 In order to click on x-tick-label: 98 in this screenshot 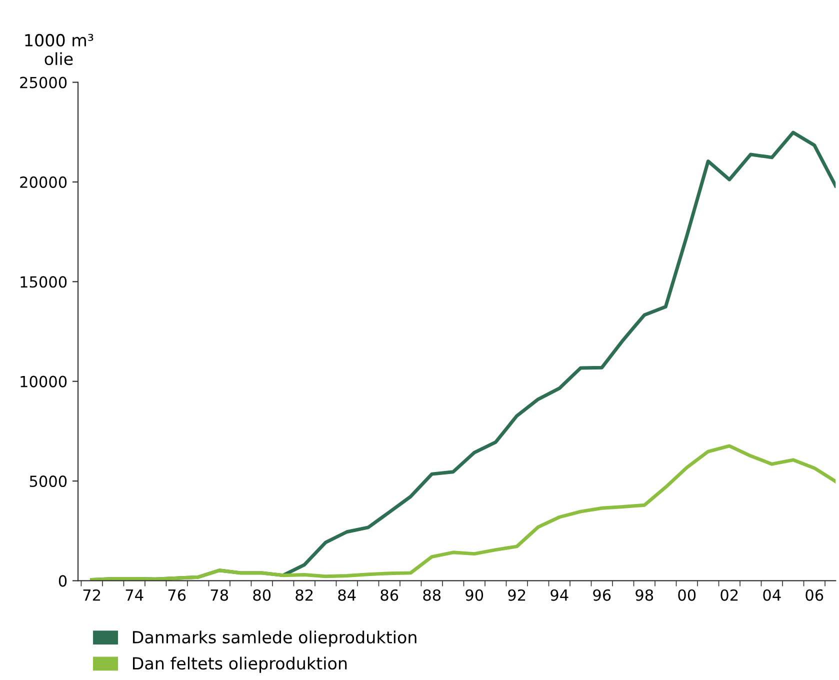, I will do `click(645, 595)`.